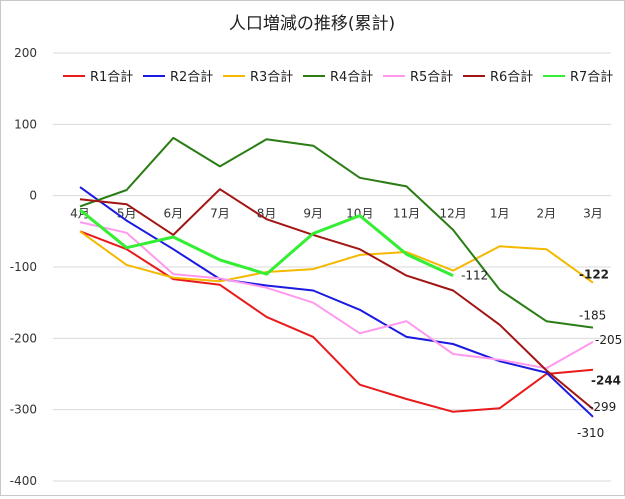 Image resolution: width=625 pixels, height=499 pixels. I want to click on legend-label: R5合計, so click(431, 77).